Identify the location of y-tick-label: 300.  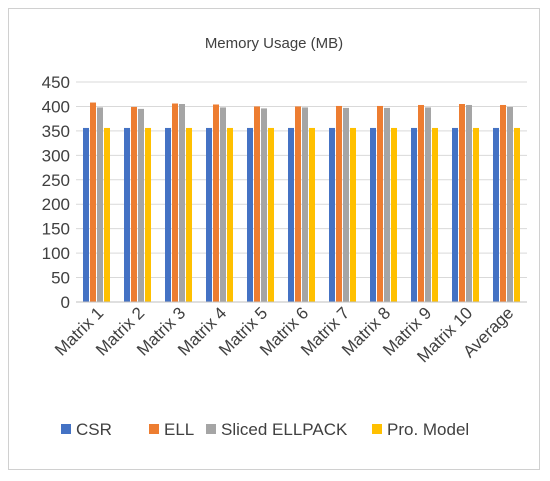
(56, 155).